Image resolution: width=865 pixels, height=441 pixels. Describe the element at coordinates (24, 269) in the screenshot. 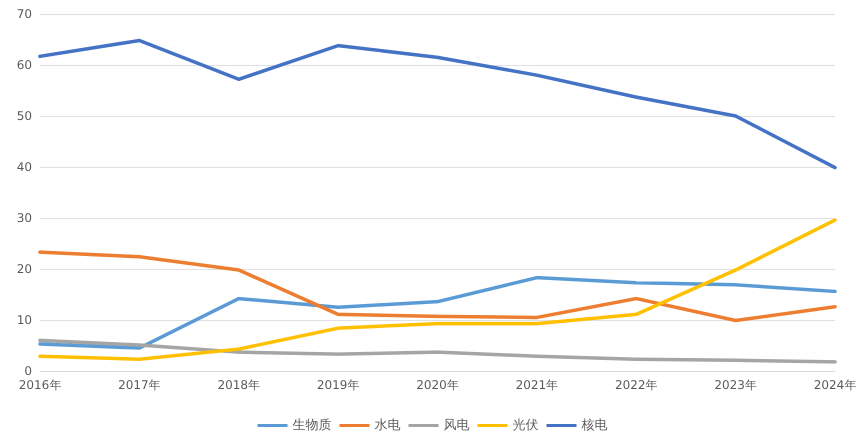

I see `y-tick-label: 20` at that location.